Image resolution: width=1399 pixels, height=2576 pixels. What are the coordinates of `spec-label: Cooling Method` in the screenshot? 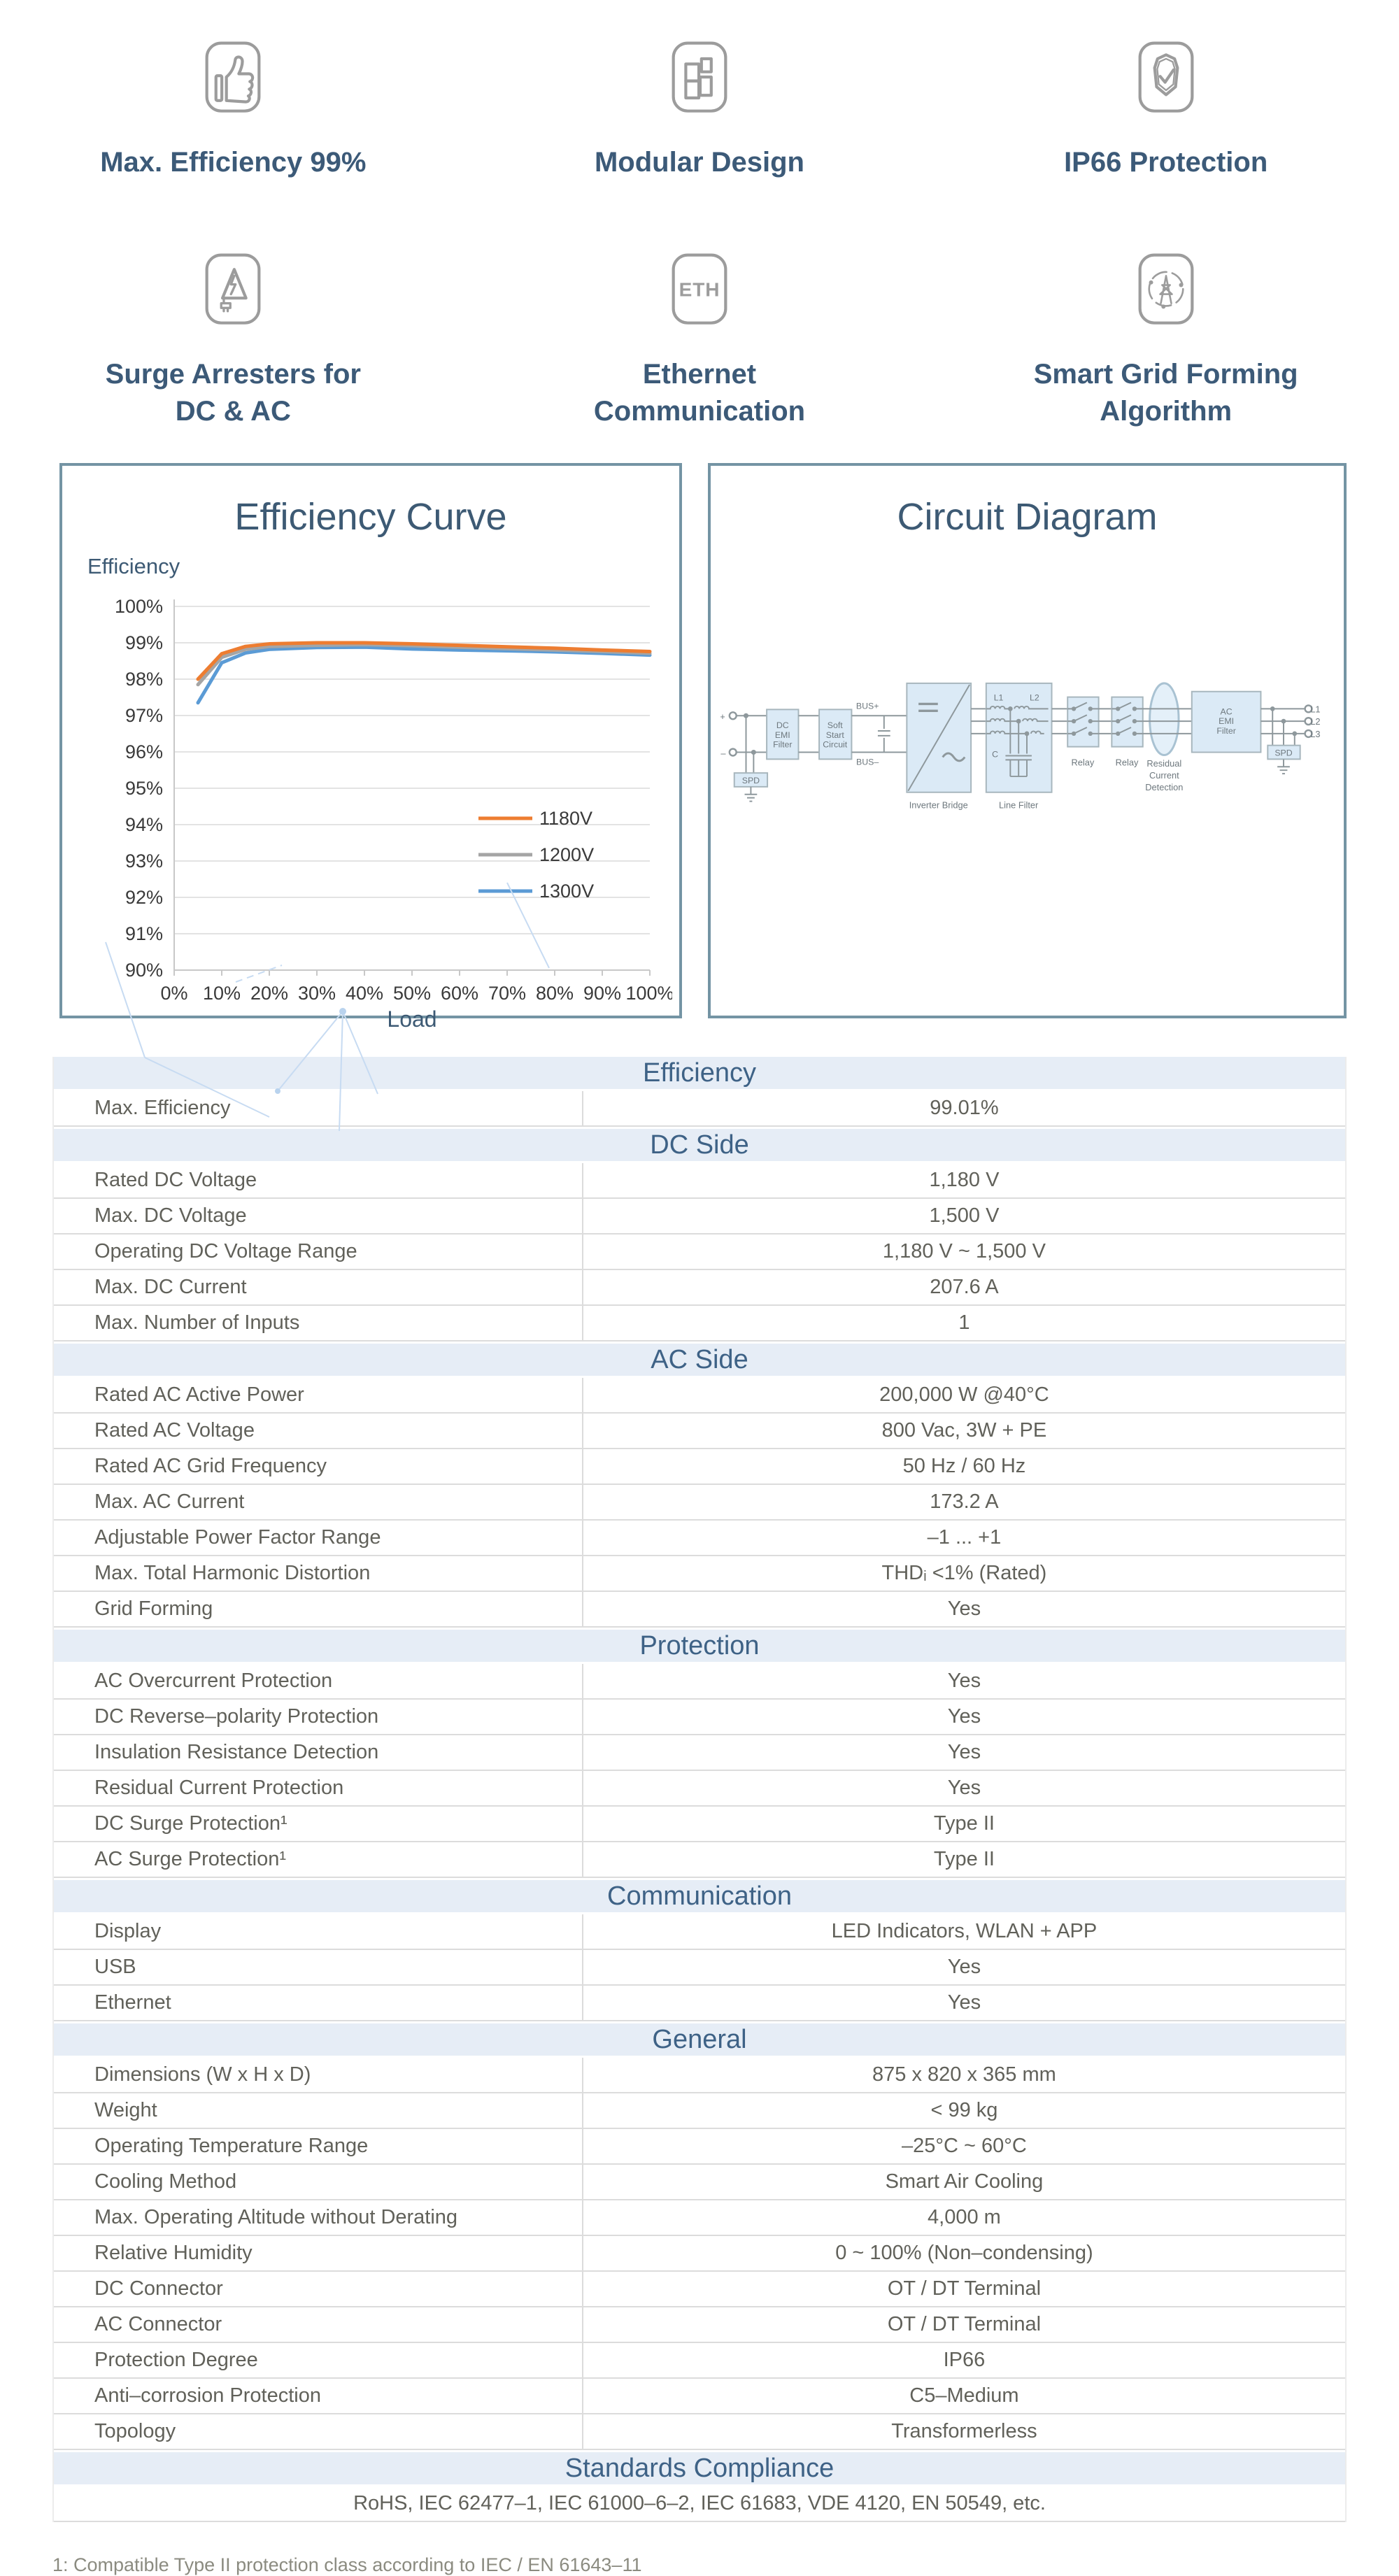 It's located at (318, 2182).